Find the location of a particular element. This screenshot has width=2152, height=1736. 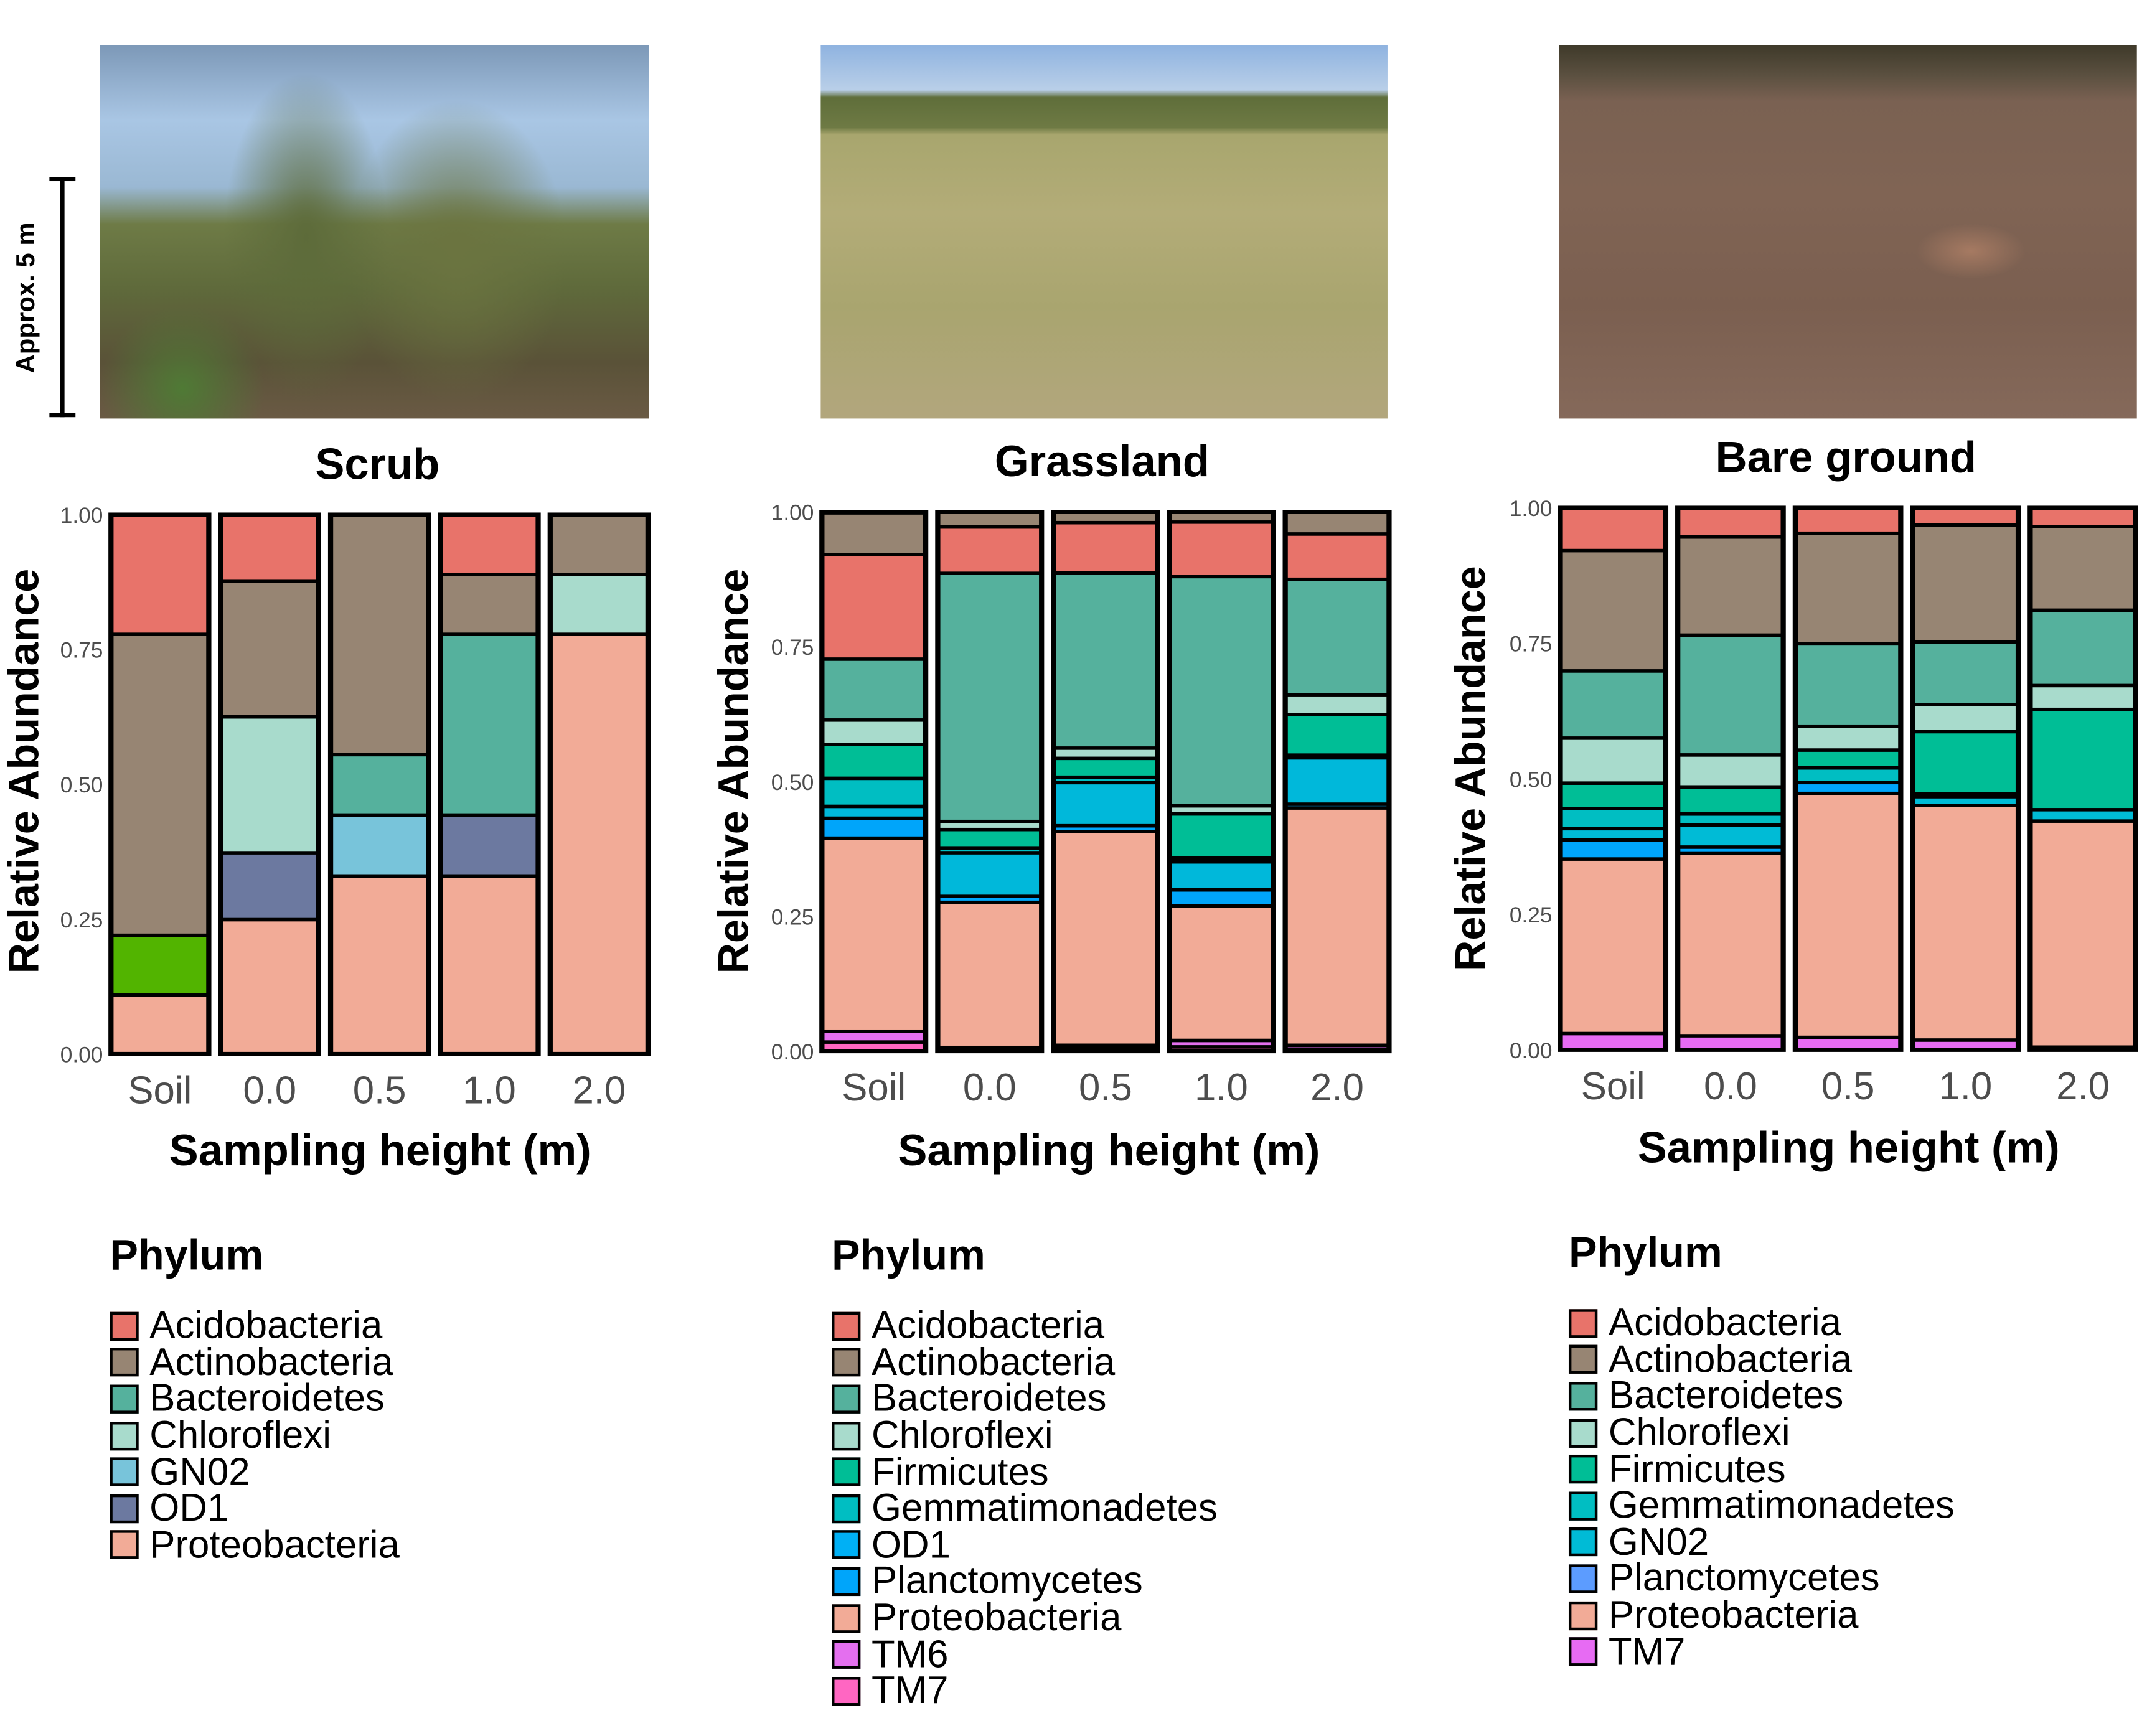

stacked-bar-chart-grassland: 0.00 0.25 0.50 0.75 1.00 Soil 0.0 0.5 1.0 2.0 is located at coordinates (1081, 805).